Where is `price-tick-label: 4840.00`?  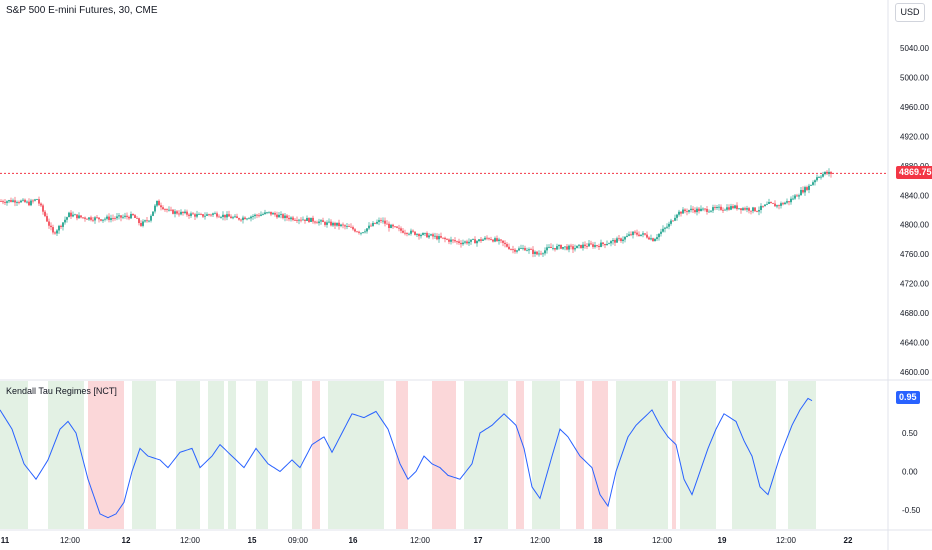
price-tick-label: 4840.00 is located at coordinates (914, 195).